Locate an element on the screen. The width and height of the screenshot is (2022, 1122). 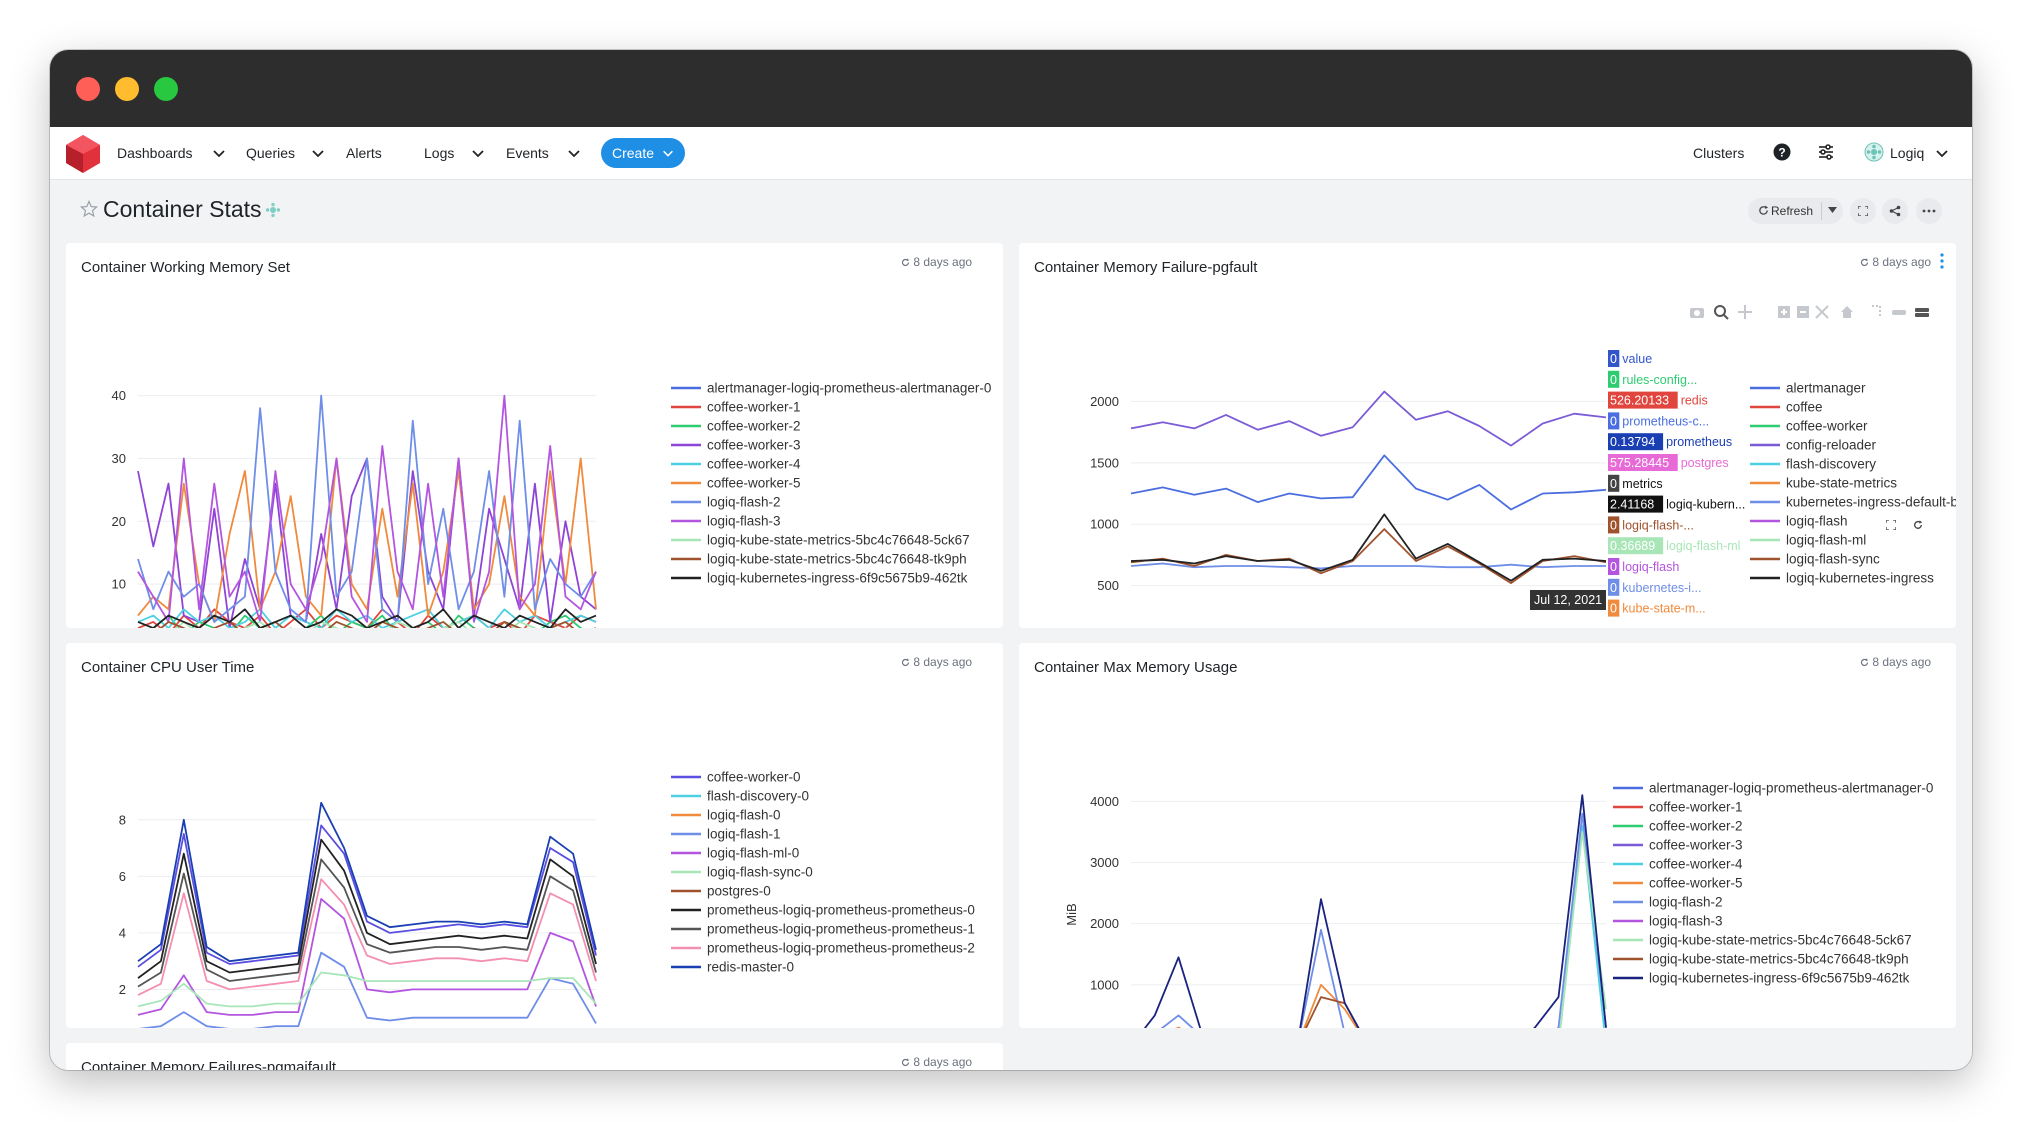
kebab-menu-icon is located at coordinates (1942, 261).